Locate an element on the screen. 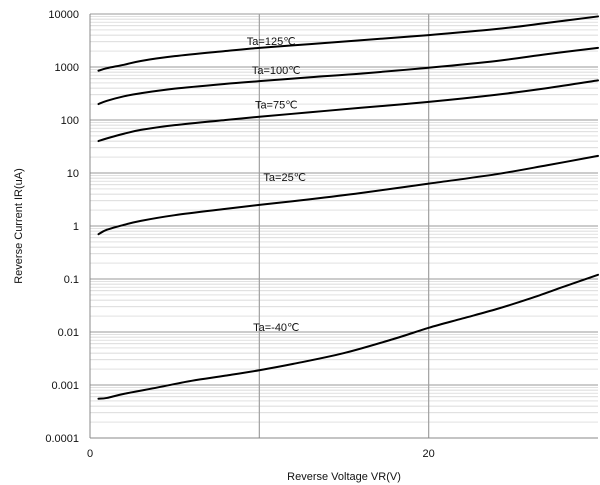 Image resolution: width=600 pixels, height=485 pixels. y-tick-label: 1000 is located at coordinates (67, 68).